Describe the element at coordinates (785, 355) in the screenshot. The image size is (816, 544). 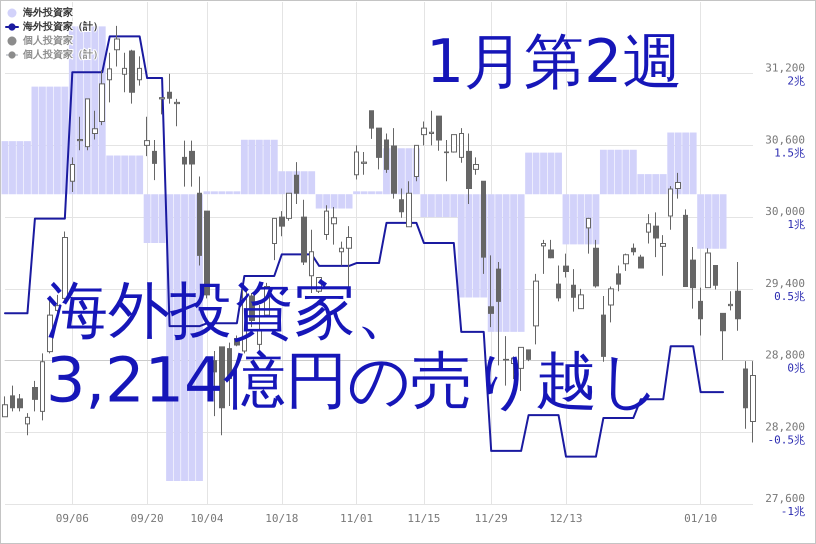
I see `y-tick-label: 28,800` at that location.